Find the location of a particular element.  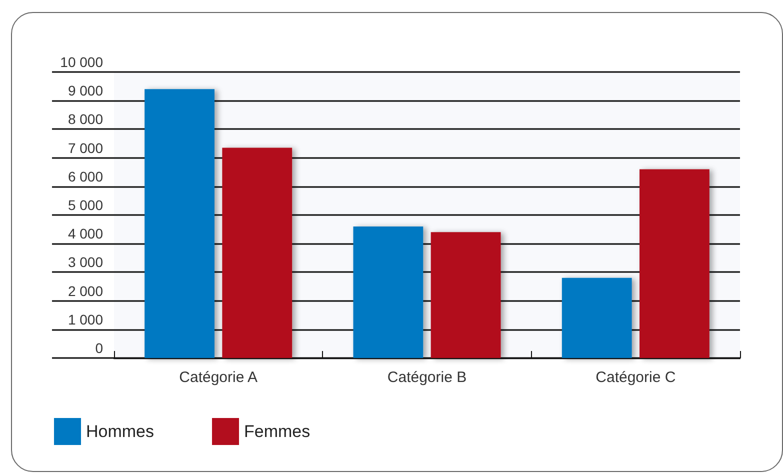

y-tick-label: 2 000 is located at coordinates (86, 290).